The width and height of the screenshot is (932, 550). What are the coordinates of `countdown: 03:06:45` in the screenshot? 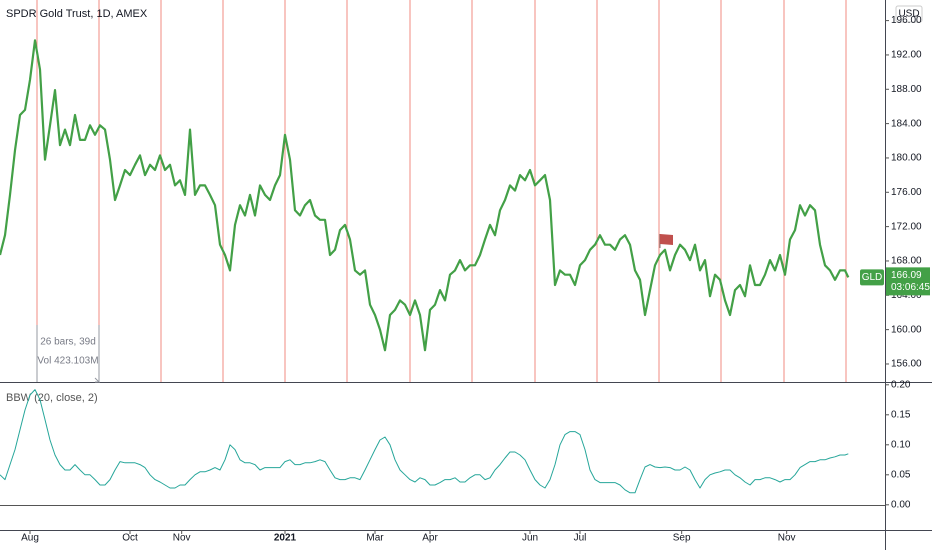 It's located at (910, 287).